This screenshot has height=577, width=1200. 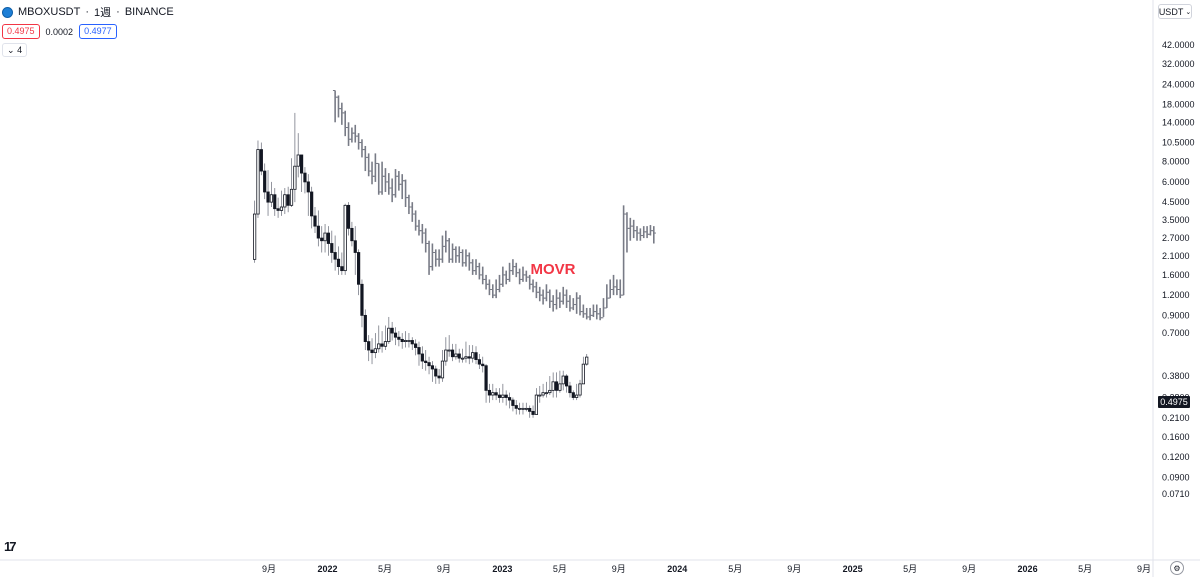 What do you see at coordinates (149, 12) in the screenshot?
I see `exchange-label: BINANCE` at bounding box center [149, 12].